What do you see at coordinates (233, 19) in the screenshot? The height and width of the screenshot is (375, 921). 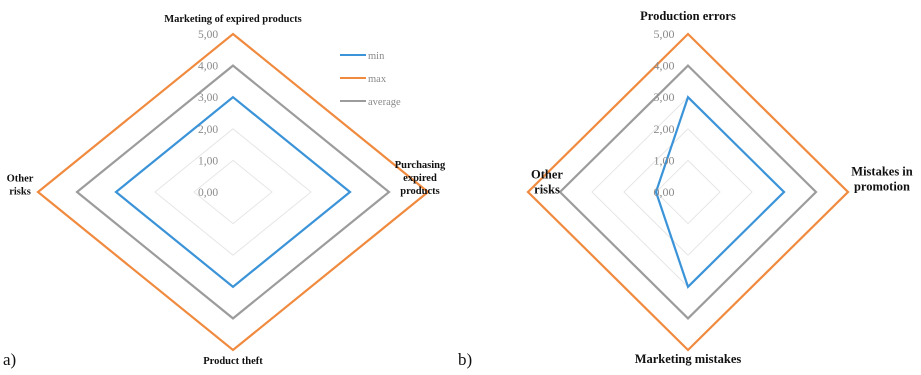 I see `axis-label-1-line-1: Marketing of expired products` at bounding box center [233, 19].